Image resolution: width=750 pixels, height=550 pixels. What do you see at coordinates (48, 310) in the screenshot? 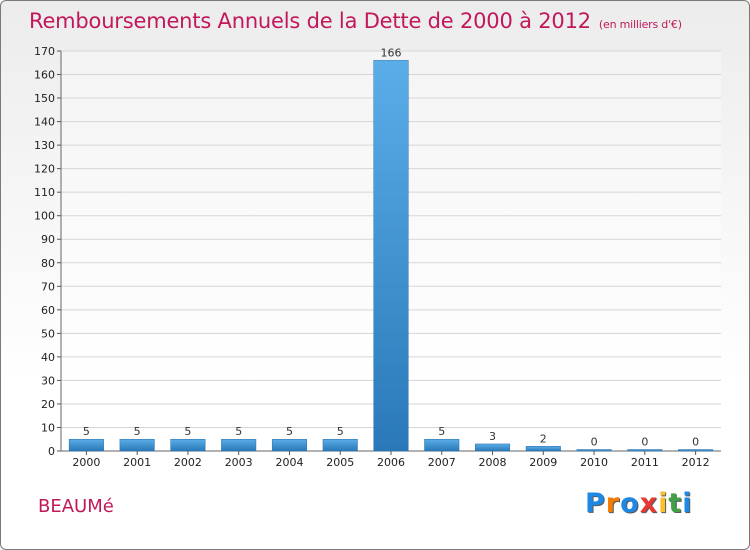
I see `y-tick-label: 60` at bounding box center [48, 310].